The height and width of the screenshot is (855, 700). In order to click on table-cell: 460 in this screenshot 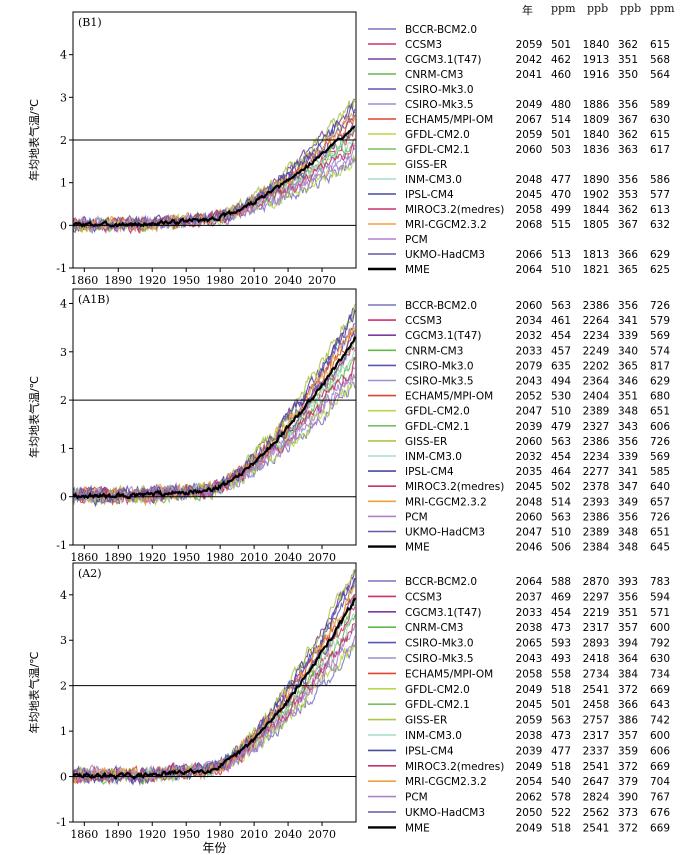, I will do `click(561, 75)`.